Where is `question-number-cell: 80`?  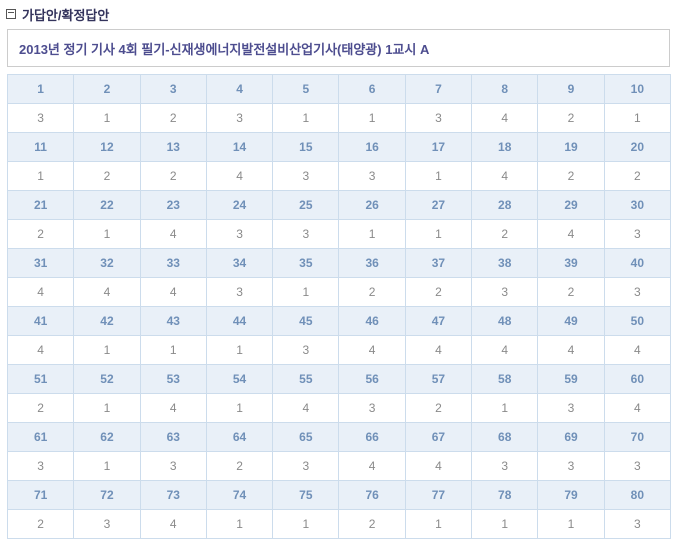 question-number-cell: 80 is located at coordinates (637, 495).